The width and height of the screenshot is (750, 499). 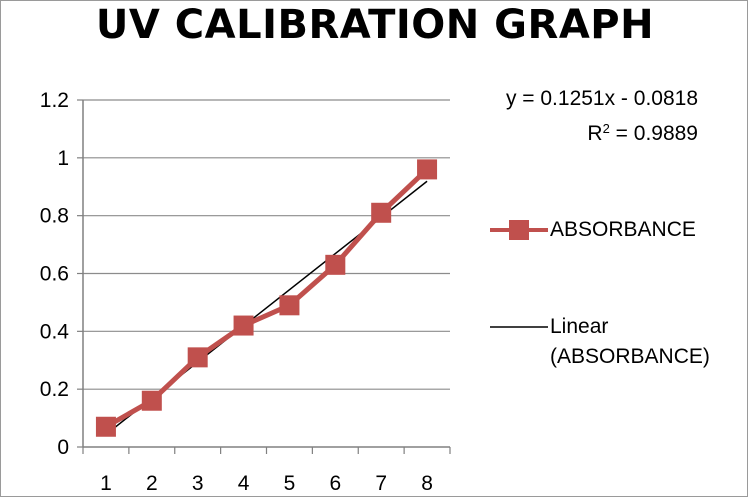 I want to click on x-tick-label: 4, so click(x=244, y=483).